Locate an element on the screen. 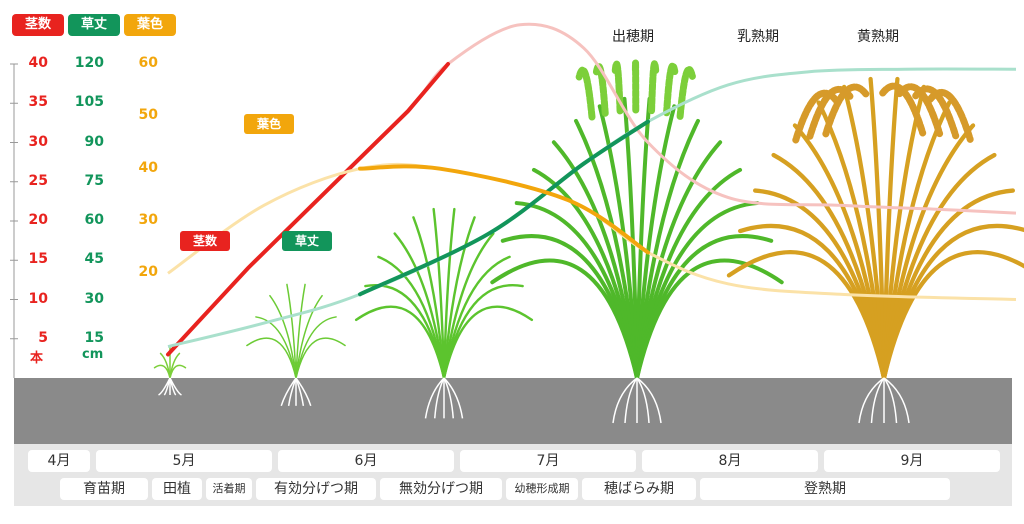 This screenshot has width=1024, height=524. stage-heading: 出穂期 is located at coordinates (633, 37).